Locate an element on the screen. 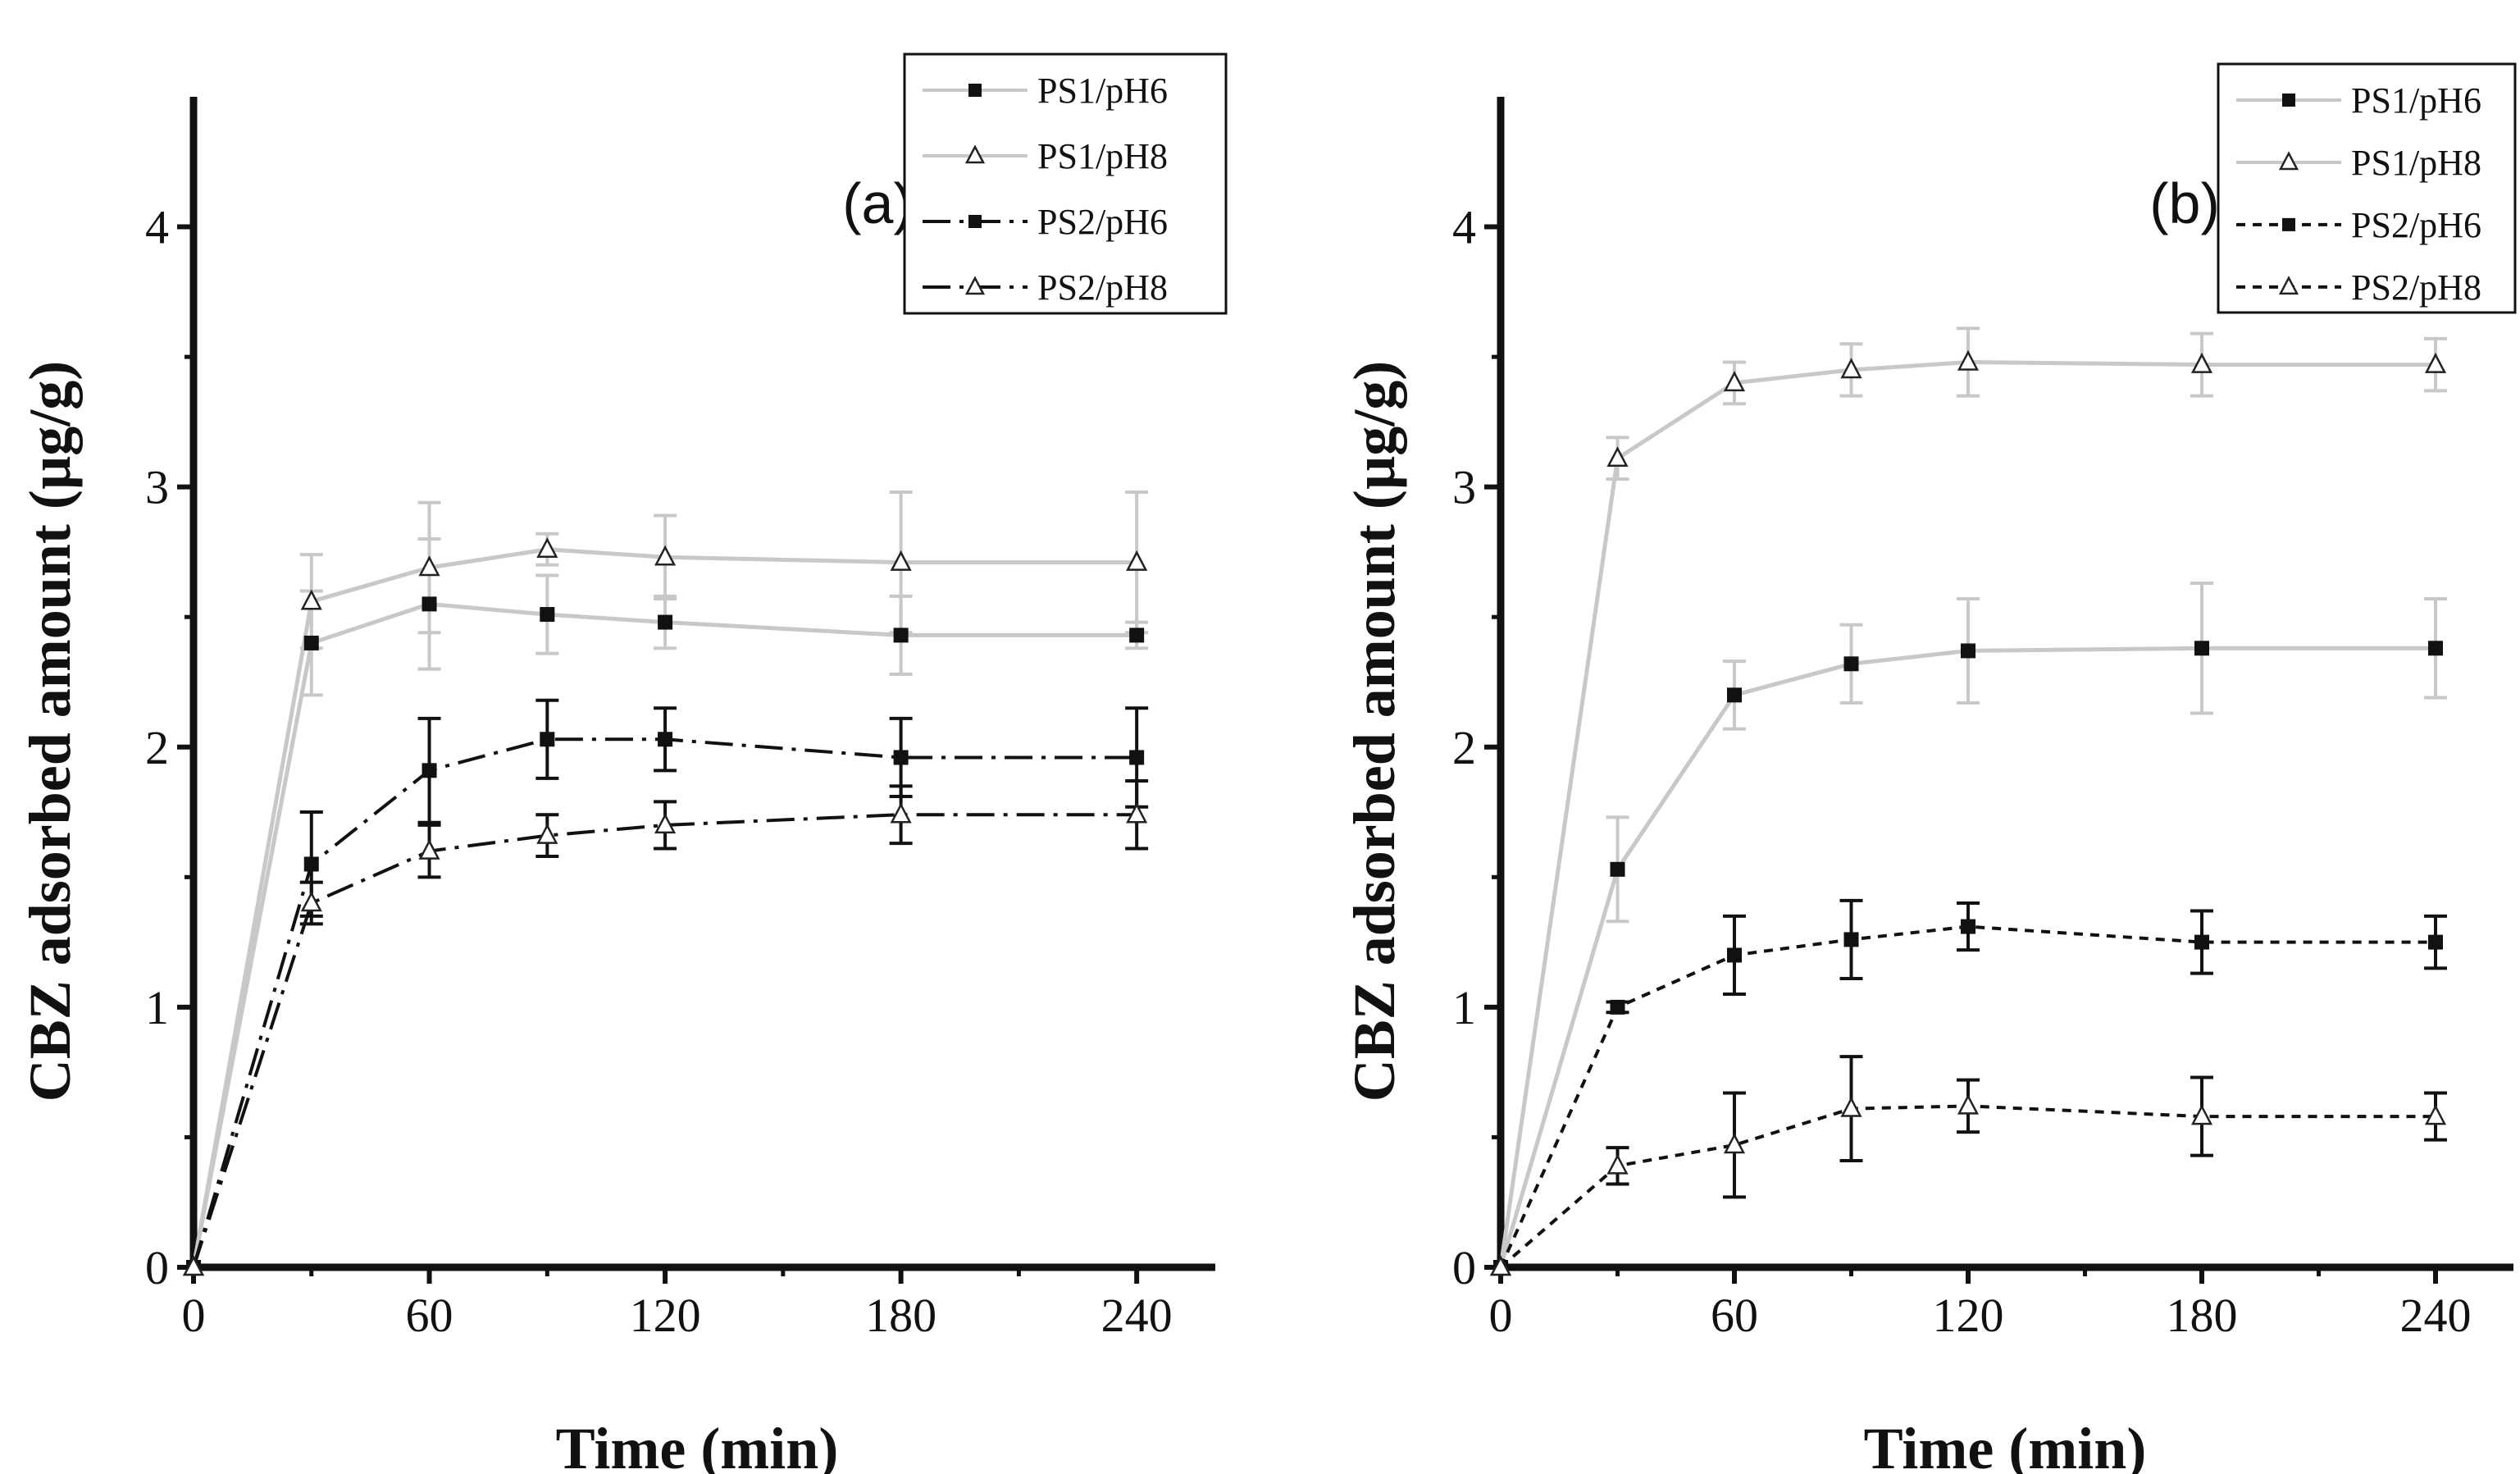  panel-label: (a) is located at coordinates (877, 203).